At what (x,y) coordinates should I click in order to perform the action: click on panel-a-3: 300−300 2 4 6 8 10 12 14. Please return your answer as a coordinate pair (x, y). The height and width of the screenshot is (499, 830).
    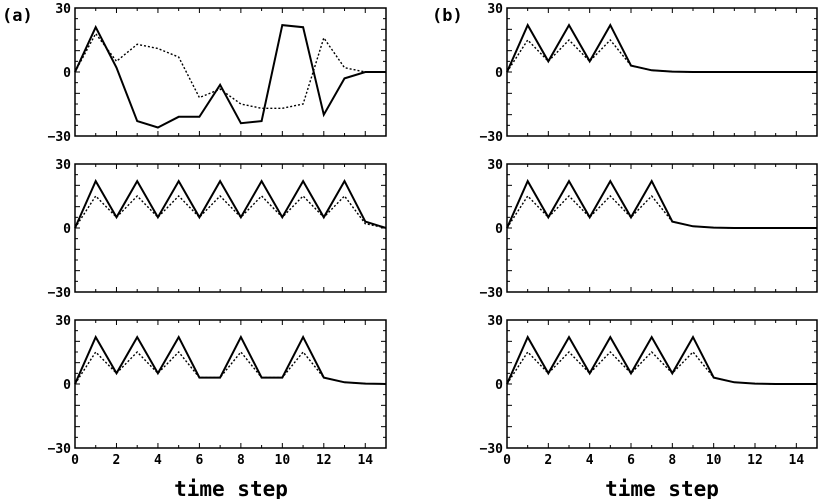
    Looking at the image, I should click on (217, 391).